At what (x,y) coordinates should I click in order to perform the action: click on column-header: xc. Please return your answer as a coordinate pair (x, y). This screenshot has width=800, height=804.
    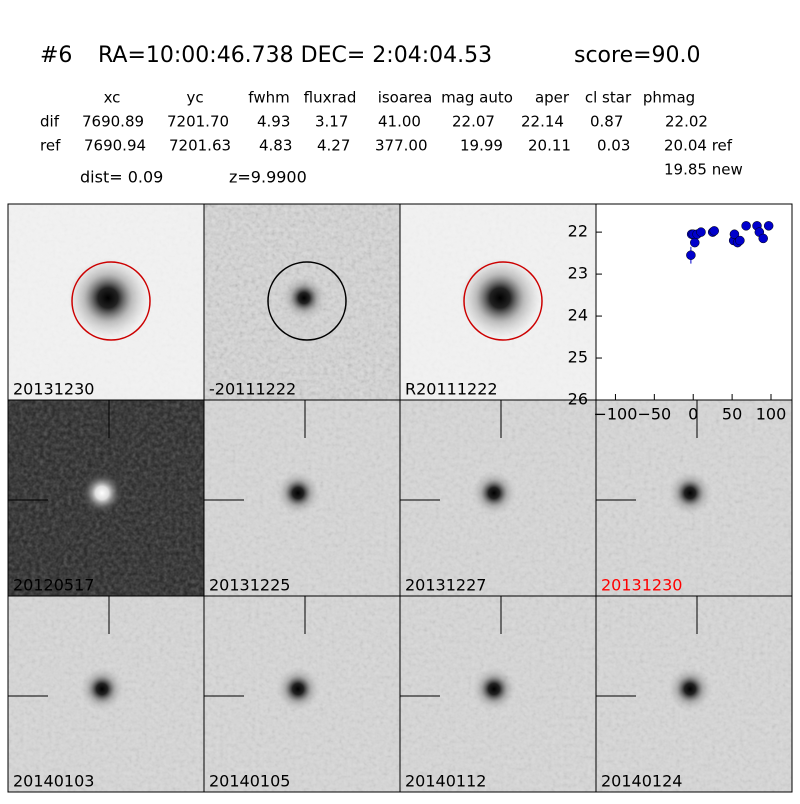
    Looking at the image, I should click on (112, 98).